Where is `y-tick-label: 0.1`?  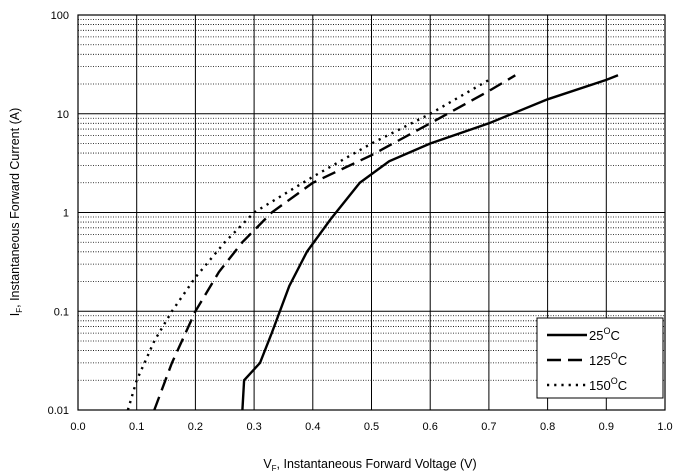 y-tick-label: 0.1 is located at coordinates (61, 312).